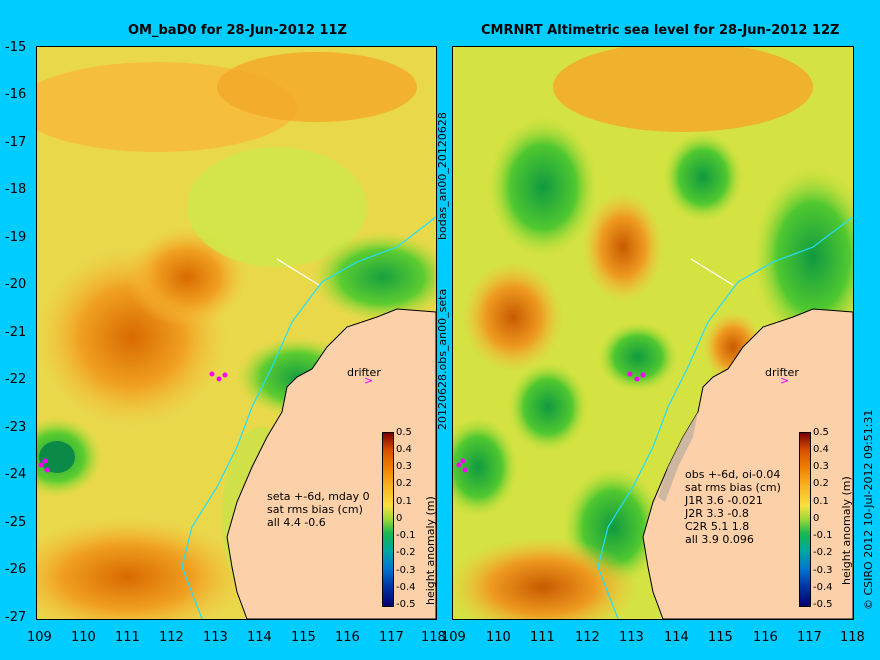  I want to click on lat-tick: -27, so click(16, 617).